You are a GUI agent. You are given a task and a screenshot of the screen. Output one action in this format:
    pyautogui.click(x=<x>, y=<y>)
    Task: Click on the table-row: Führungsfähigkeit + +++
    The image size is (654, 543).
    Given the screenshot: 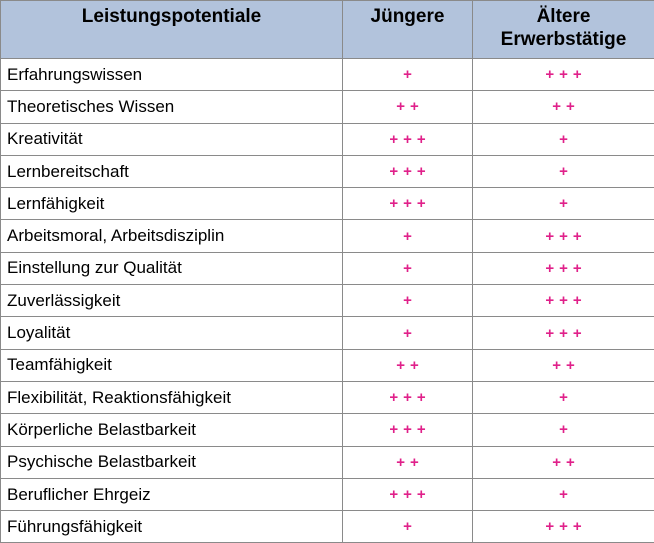 What is the action you would take?
    pyautogui.click(x=327, y=526)
    